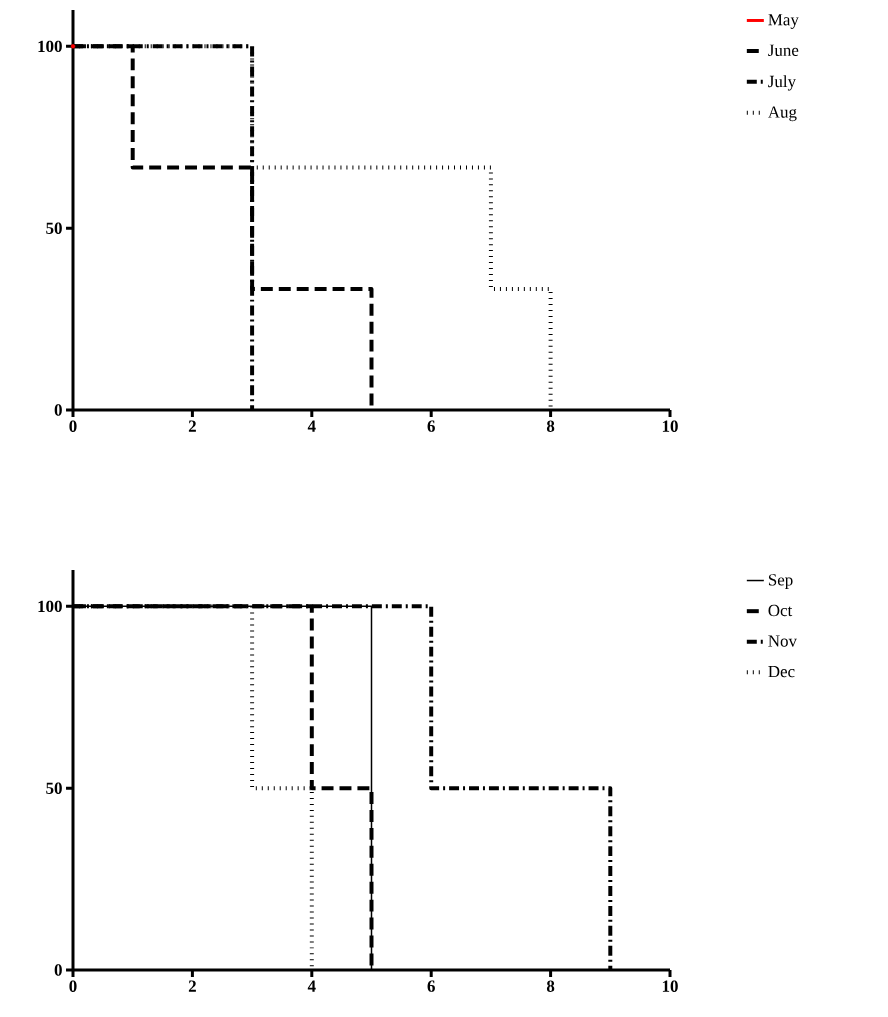 This screenshot has width=888, height=1017. What do you see at coordinates (783, 50) in the screenshot?
I see `legend-label: June` at bounding box center [783, 50].